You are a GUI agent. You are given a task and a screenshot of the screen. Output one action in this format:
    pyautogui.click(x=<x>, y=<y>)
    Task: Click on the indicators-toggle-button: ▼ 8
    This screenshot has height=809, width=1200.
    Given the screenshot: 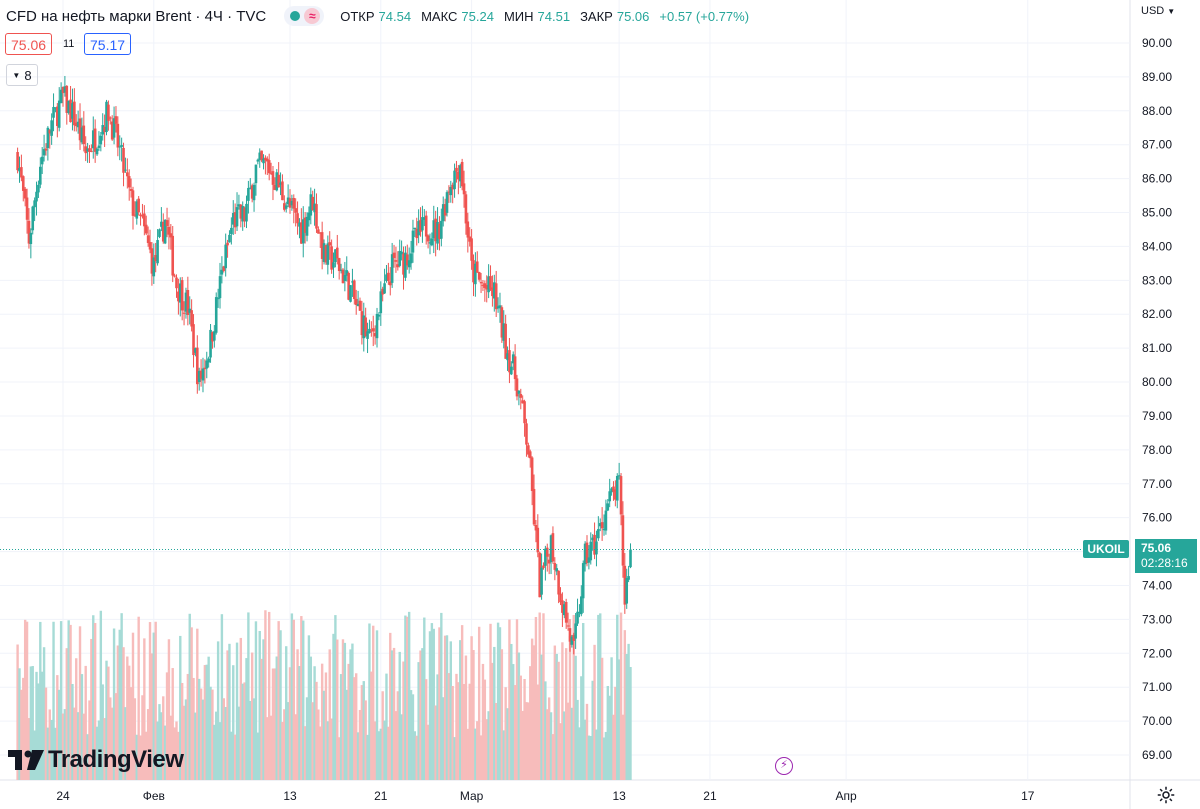 What is the action you would take?
    pyautogui.click(x=22, y=75)
    